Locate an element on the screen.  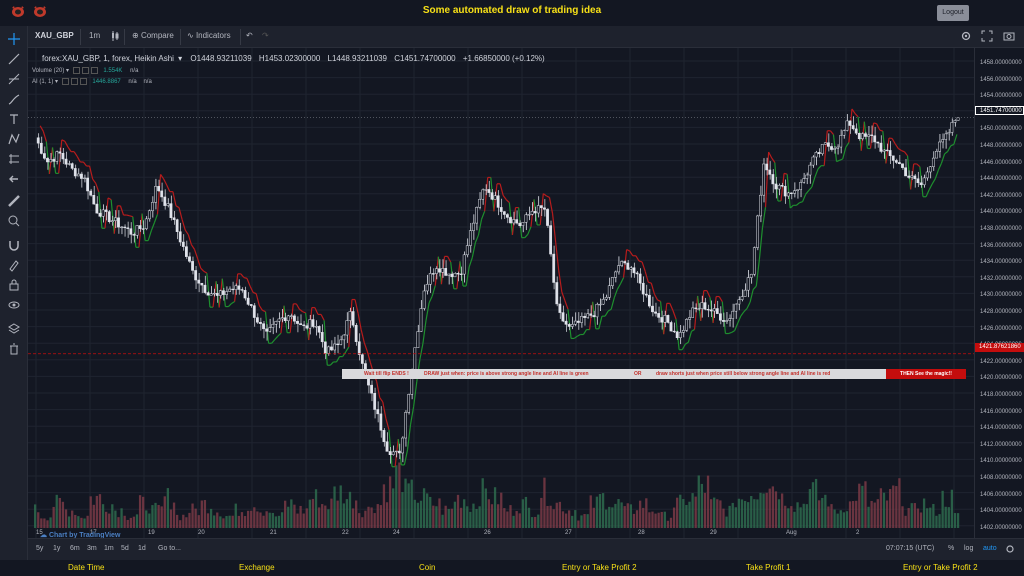
trend-line-icon is located at coordinates (14, 59).